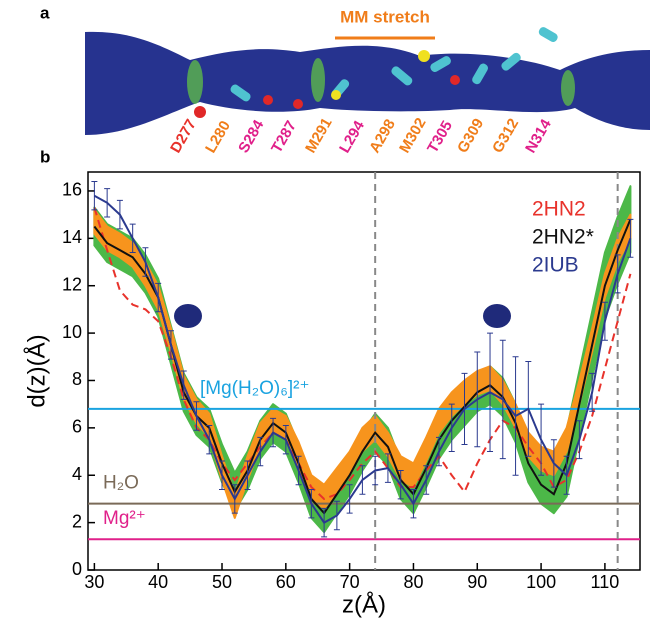  Describe the element at coordinates (286, 582) in the screenshot. I see `x-tick-label: 60` at that location.